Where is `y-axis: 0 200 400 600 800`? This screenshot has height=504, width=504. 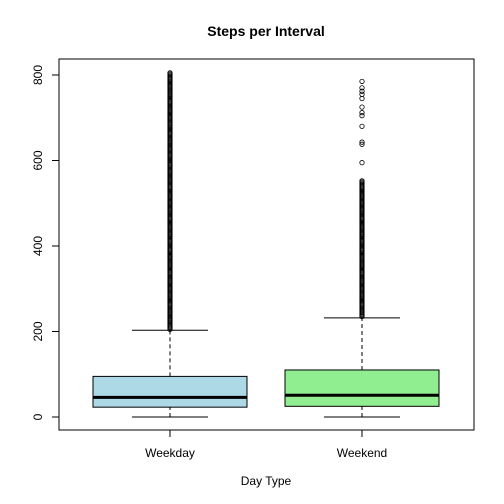
y-axis: 0 200 400 600 800 is located at coordinates (45, 242).